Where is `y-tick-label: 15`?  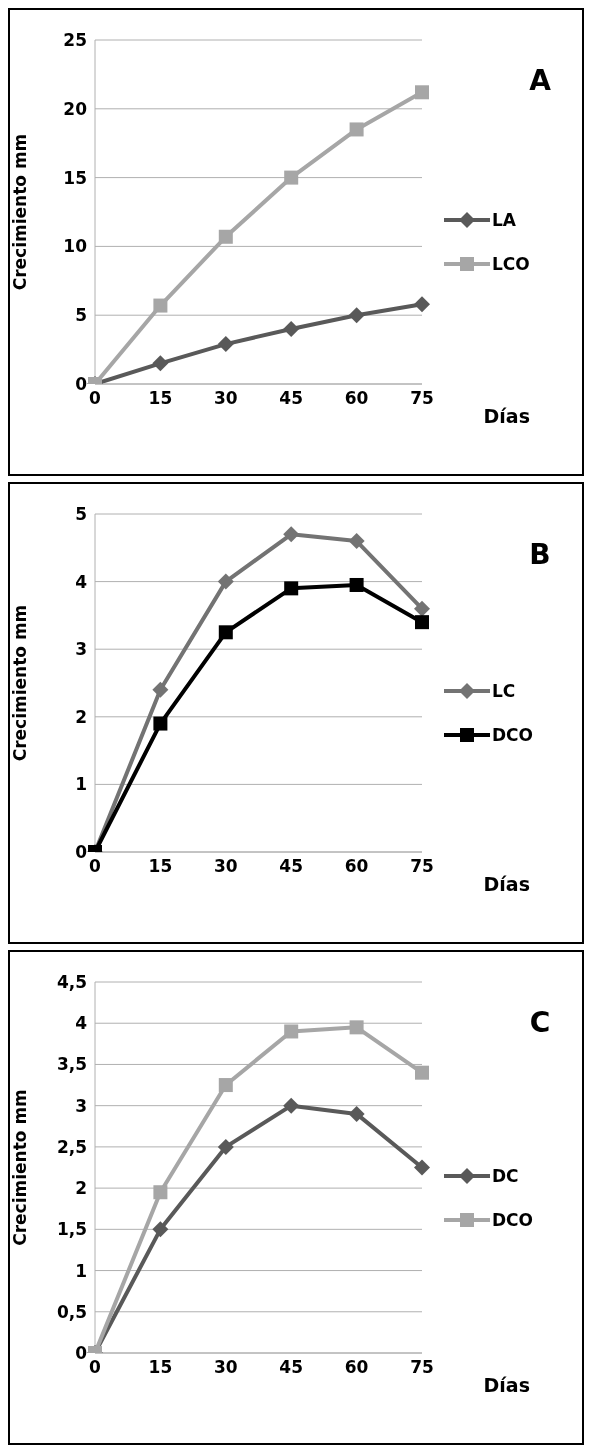
y-tick-label: 15 is located at coordinates (75, 177).